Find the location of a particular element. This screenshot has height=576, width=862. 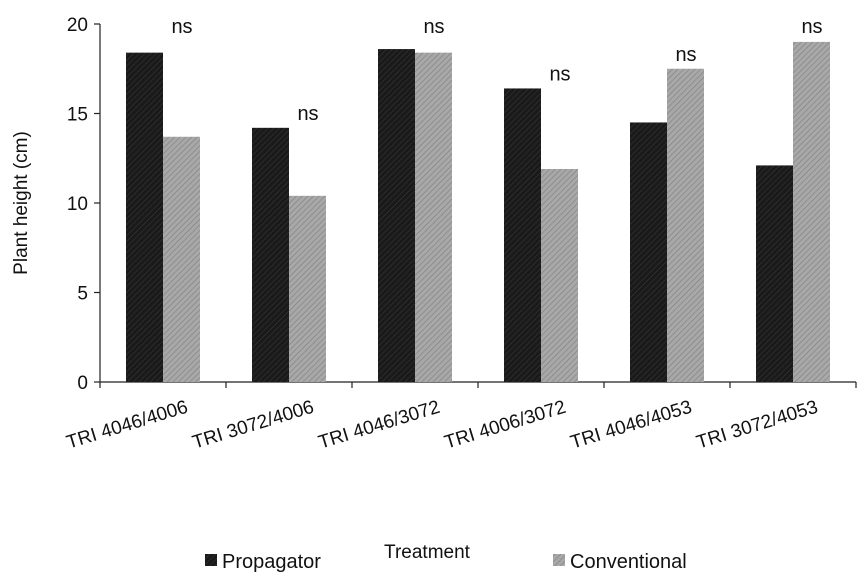

y-tick-label: 0 is located at coordinates (82, 383).